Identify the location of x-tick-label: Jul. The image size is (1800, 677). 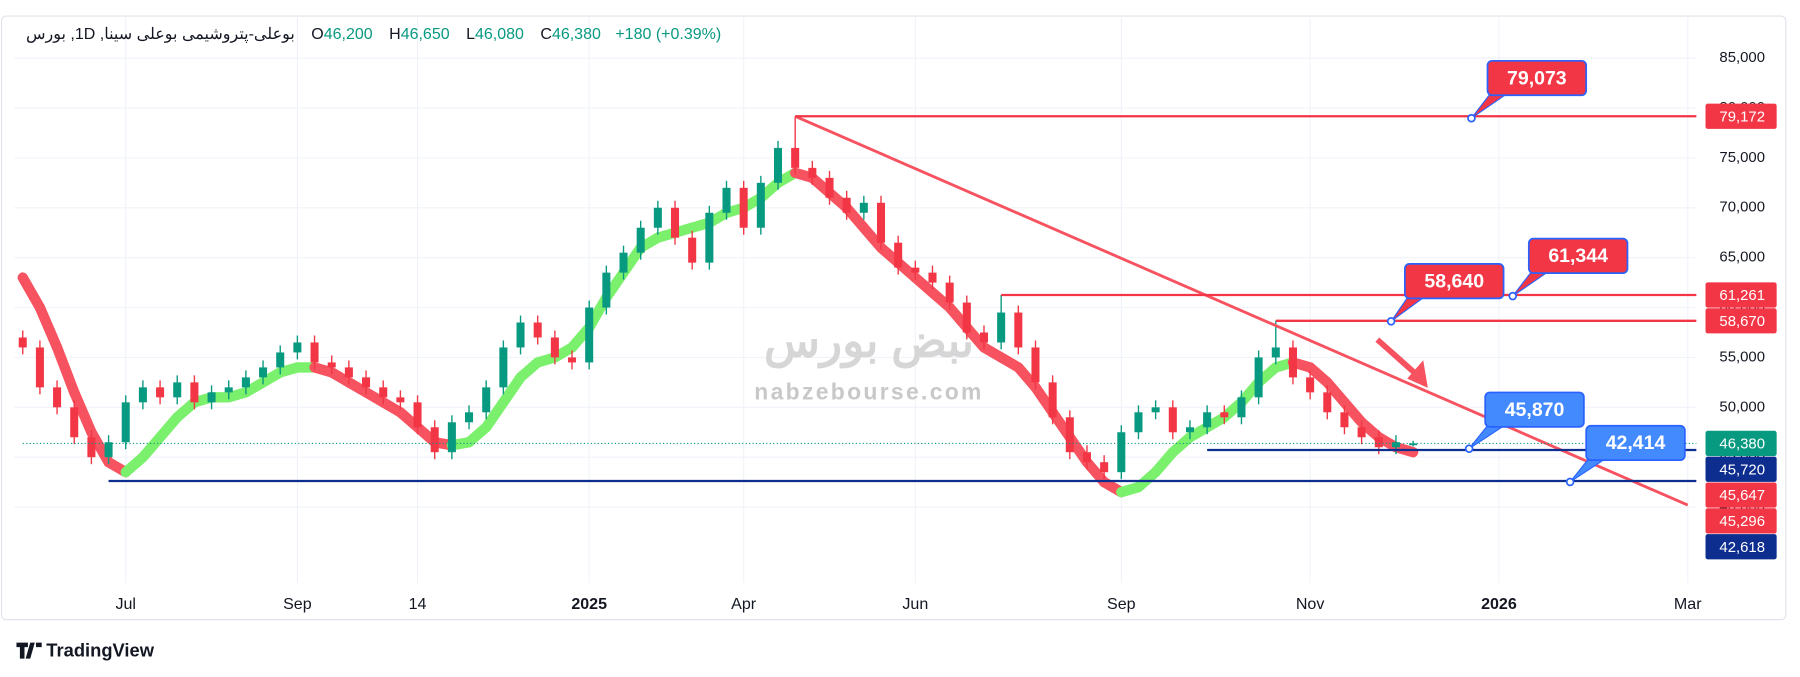
(125, 604).